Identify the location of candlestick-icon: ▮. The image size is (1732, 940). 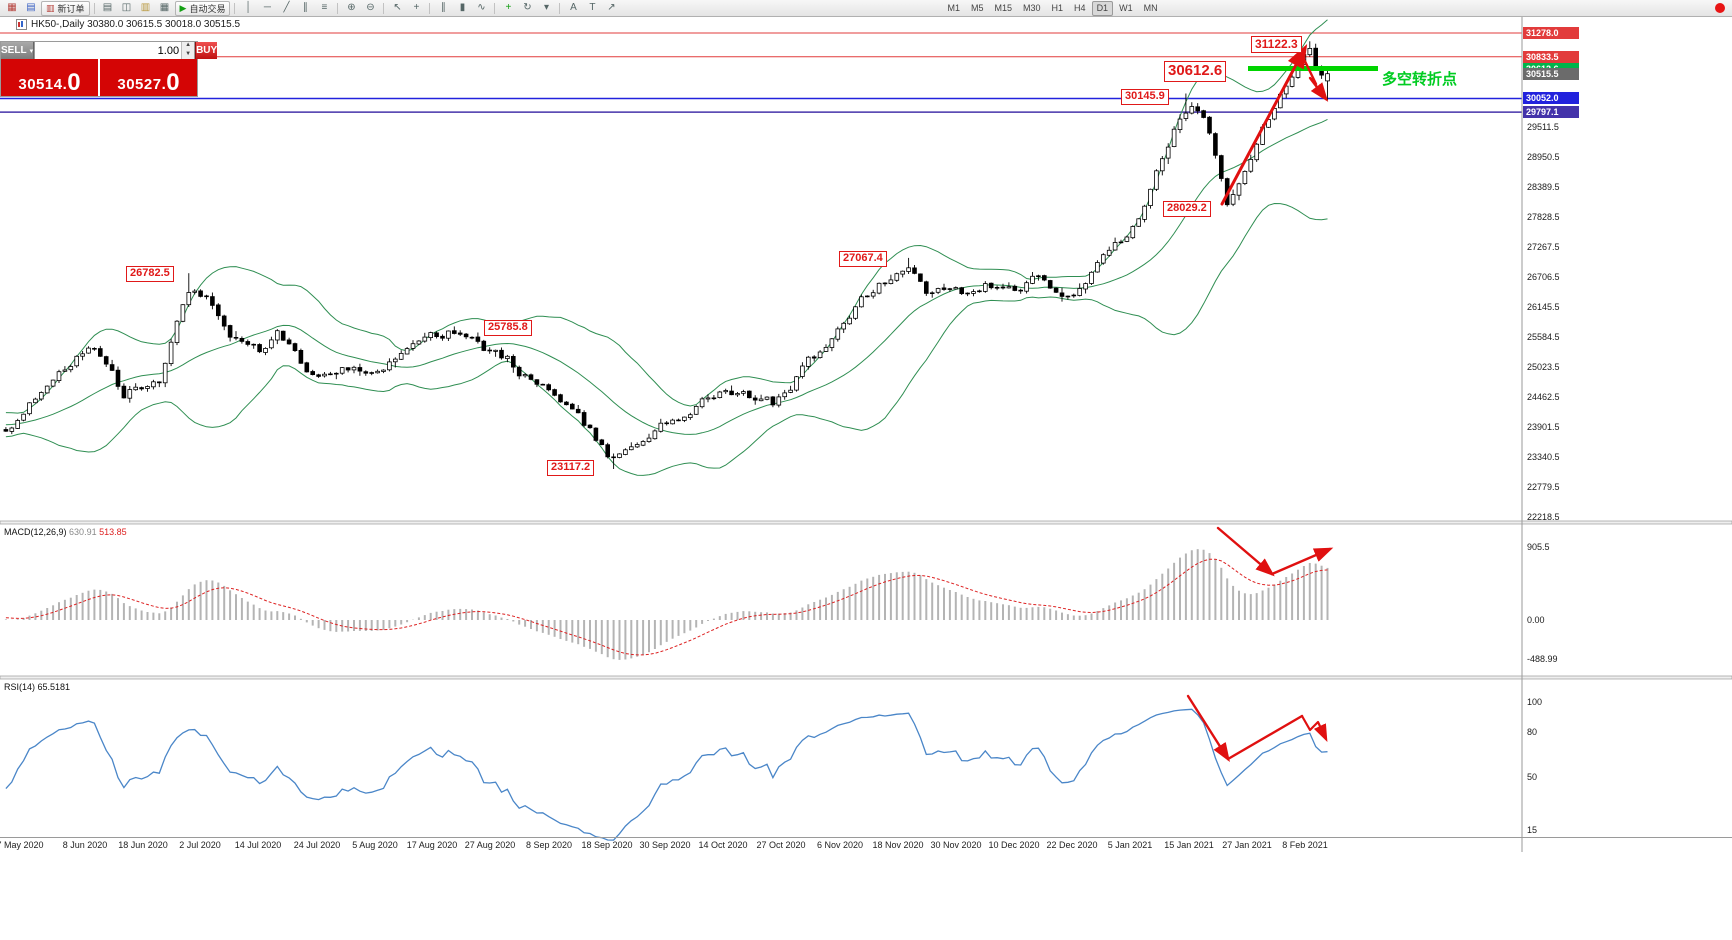
(462, 7).